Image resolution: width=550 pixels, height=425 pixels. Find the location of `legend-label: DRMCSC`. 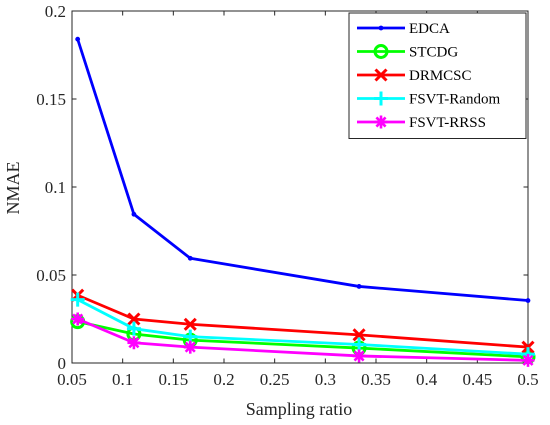

legend-label: DRMCSC is located at coordinates (440, 76).